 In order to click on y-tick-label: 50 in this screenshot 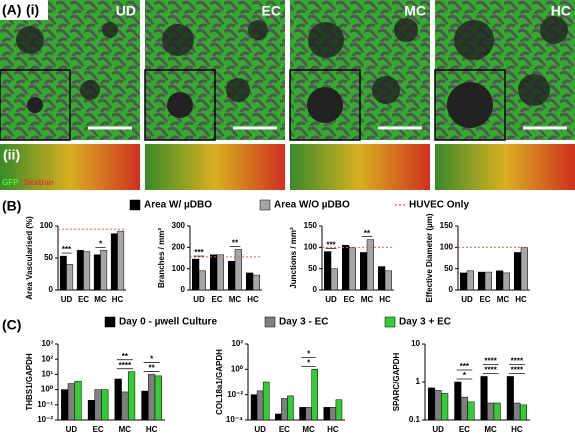, I will do `click(448, 268)`.